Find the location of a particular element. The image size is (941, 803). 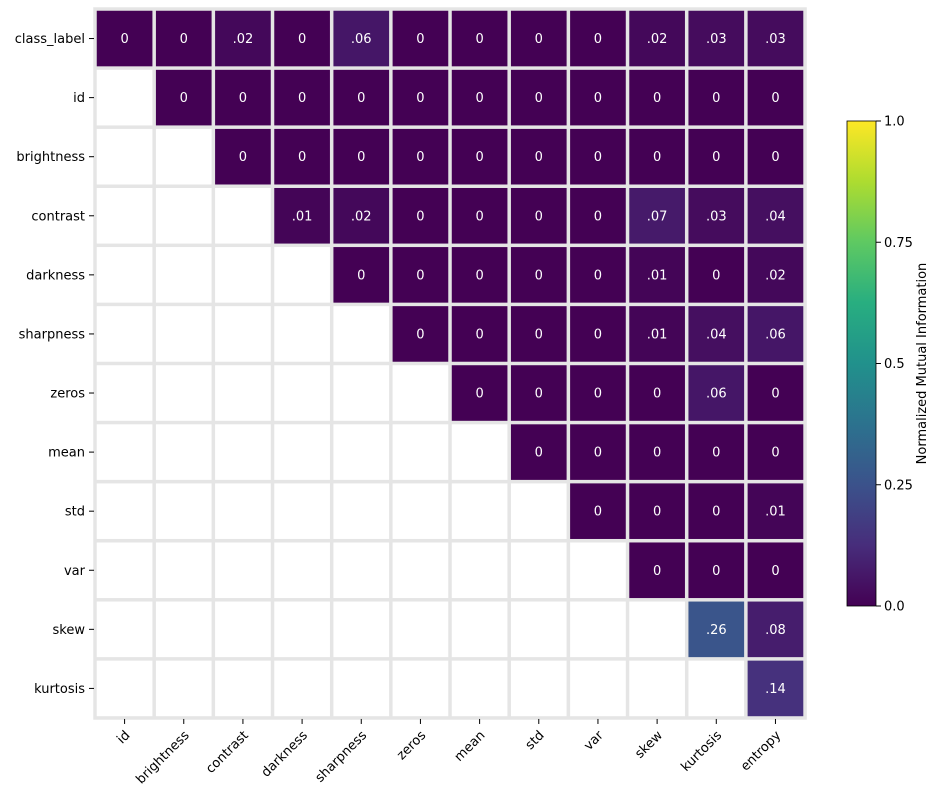

row-tick-label: zeros is located at coordinates (67, 394).